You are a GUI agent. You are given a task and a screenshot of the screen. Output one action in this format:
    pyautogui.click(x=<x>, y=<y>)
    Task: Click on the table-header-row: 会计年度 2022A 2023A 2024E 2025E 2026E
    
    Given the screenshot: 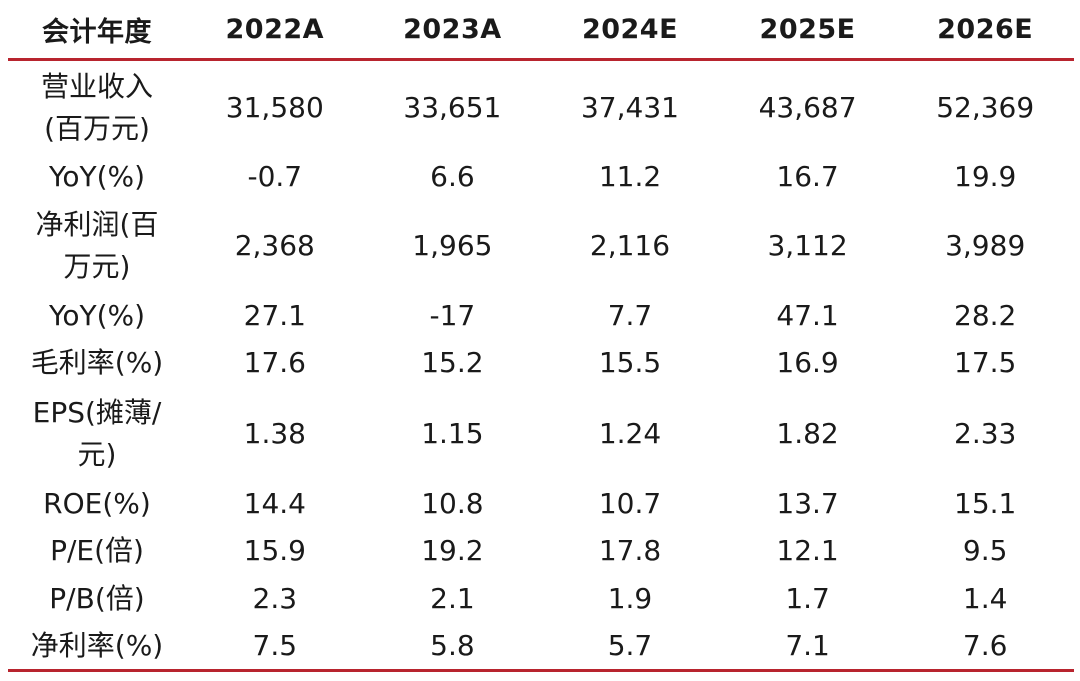 What is the action you would take?
    pyautogui.click(x=541, y=30)
    